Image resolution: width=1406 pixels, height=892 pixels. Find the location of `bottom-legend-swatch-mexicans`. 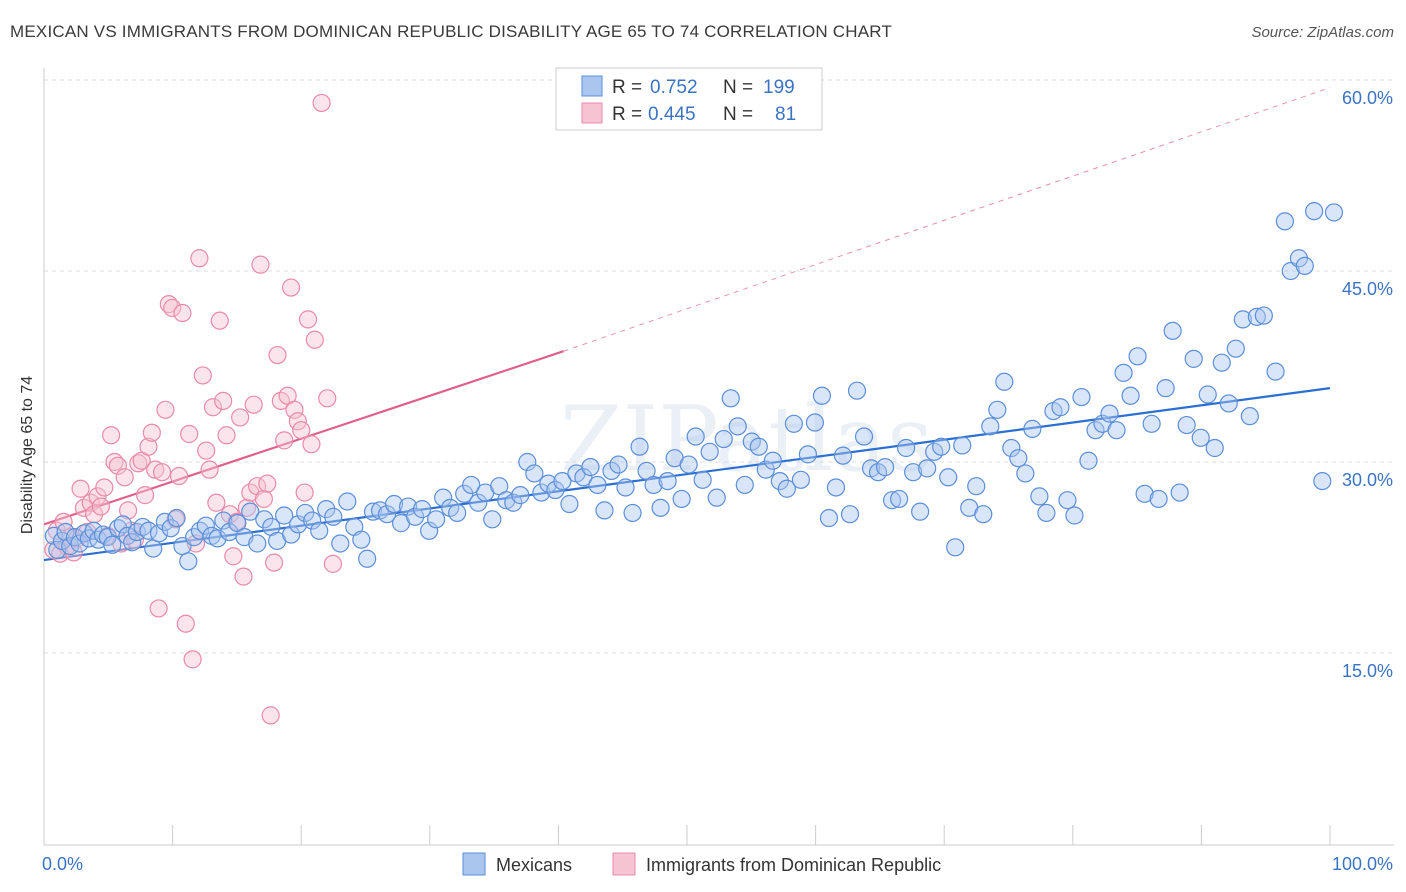

bottom-legend-swatch-mexicans is located at coordinates (474, 864).